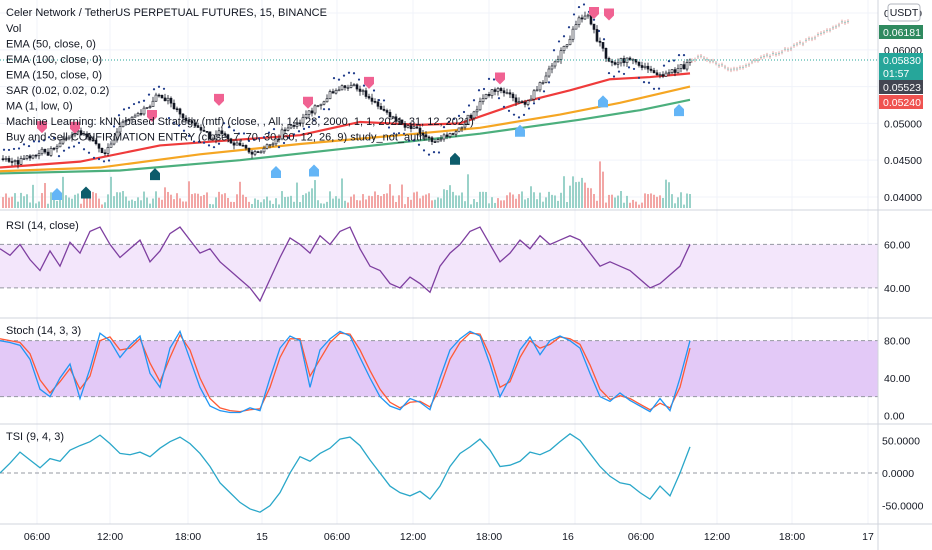 The width and height of the screenshot is (932, 550). I want to click on buy-signal-marker, so click(603, 101).